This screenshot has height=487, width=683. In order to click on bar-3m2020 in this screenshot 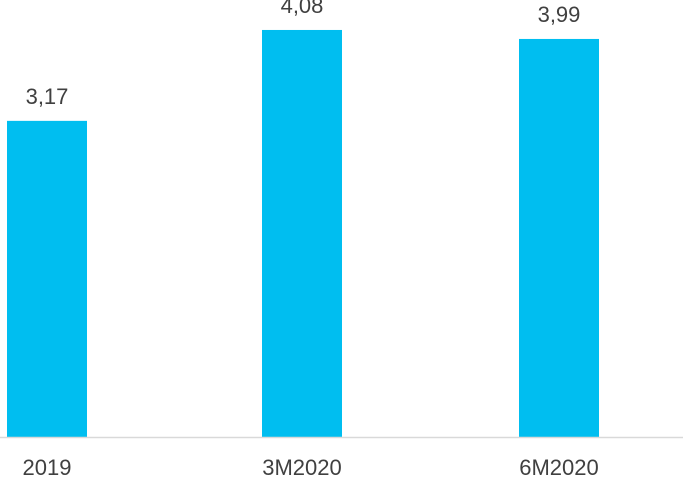, I will do `click(302, 233)`.